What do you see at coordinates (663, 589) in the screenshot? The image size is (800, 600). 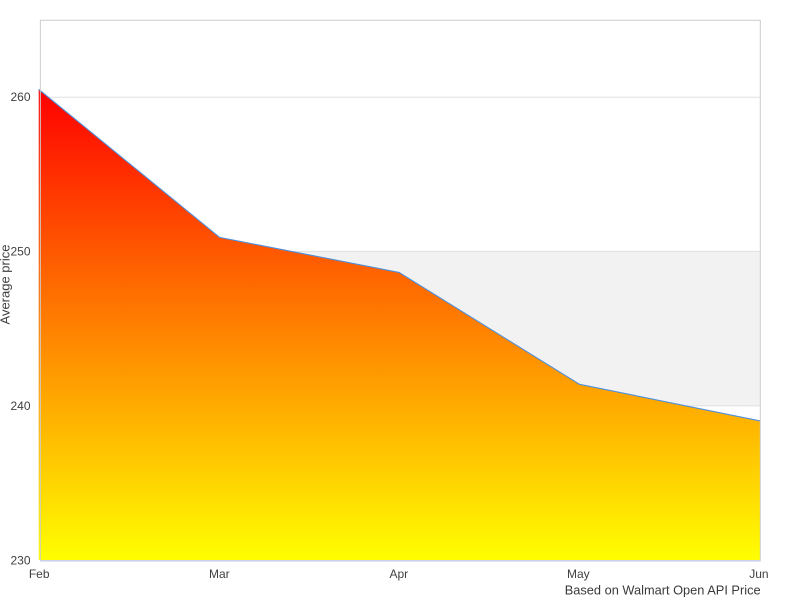 I see `svg-text:Based on Walmart Open API Pric: Based on Walmart Open API Price` at bounding box center [663, 589].